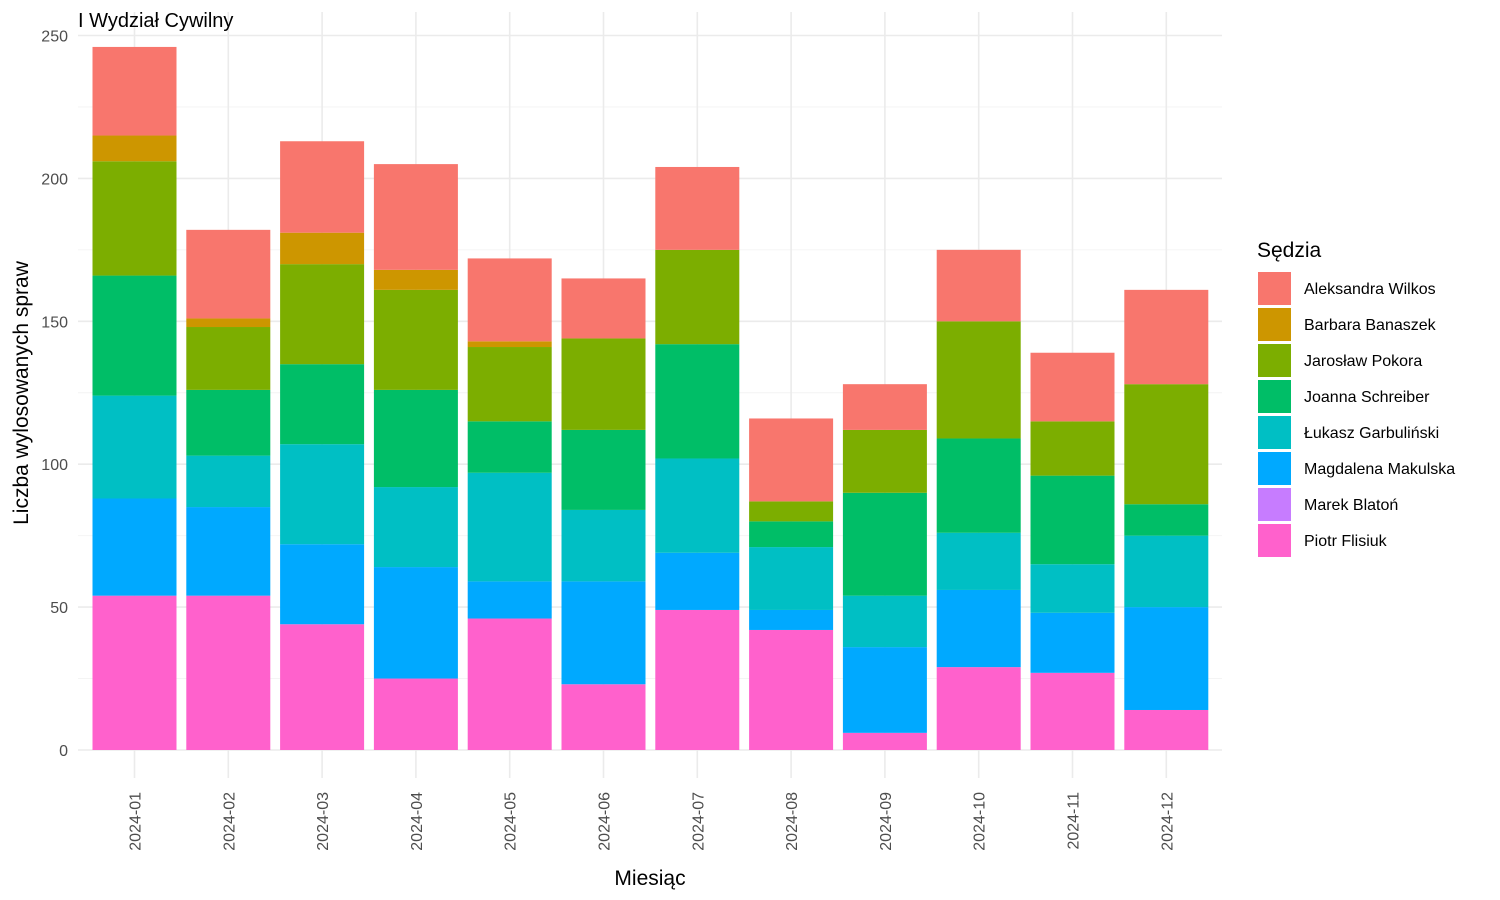 The height and width of the screenshot is (900, 1500). I want to click on x-tick-label: 2024-11, so click(1074, 821).